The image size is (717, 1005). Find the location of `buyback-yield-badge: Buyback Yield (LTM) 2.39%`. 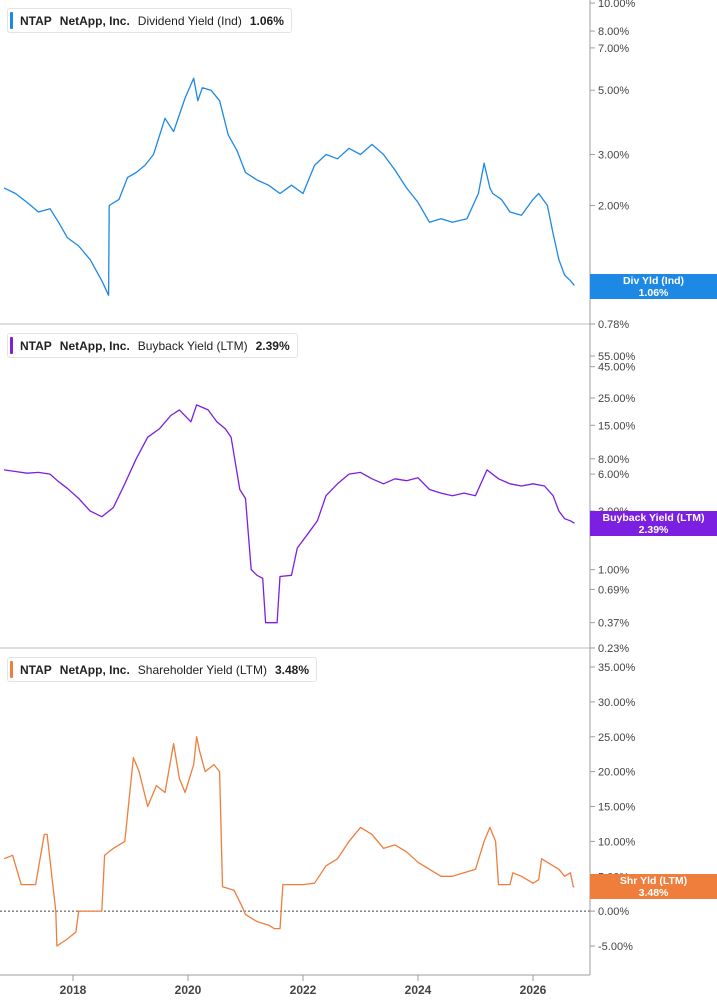

buyback-yield-badge: Buyback Yield (LTM) 2.39% is located at coordinates (653, 523).